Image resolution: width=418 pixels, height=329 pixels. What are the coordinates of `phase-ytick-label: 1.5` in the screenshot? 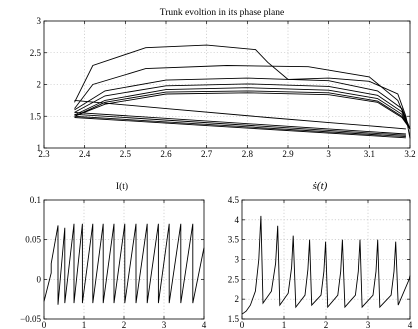 It's located at (36, 116).